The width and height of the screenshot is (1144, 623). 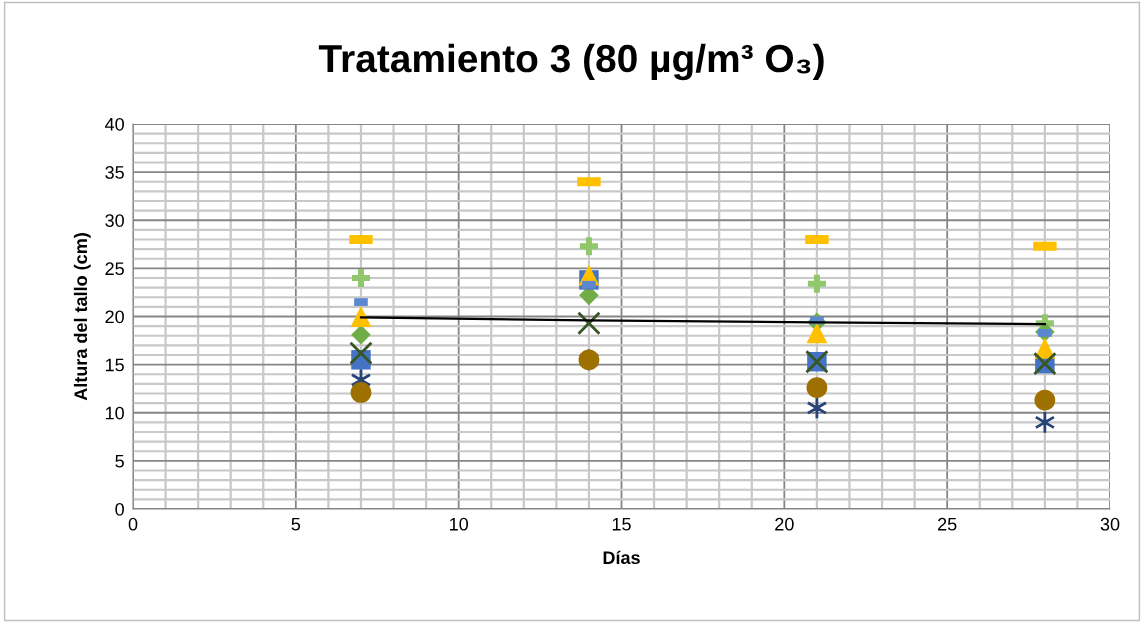 I want to click on y-tick-label: 25, so click(x=114, y=269).